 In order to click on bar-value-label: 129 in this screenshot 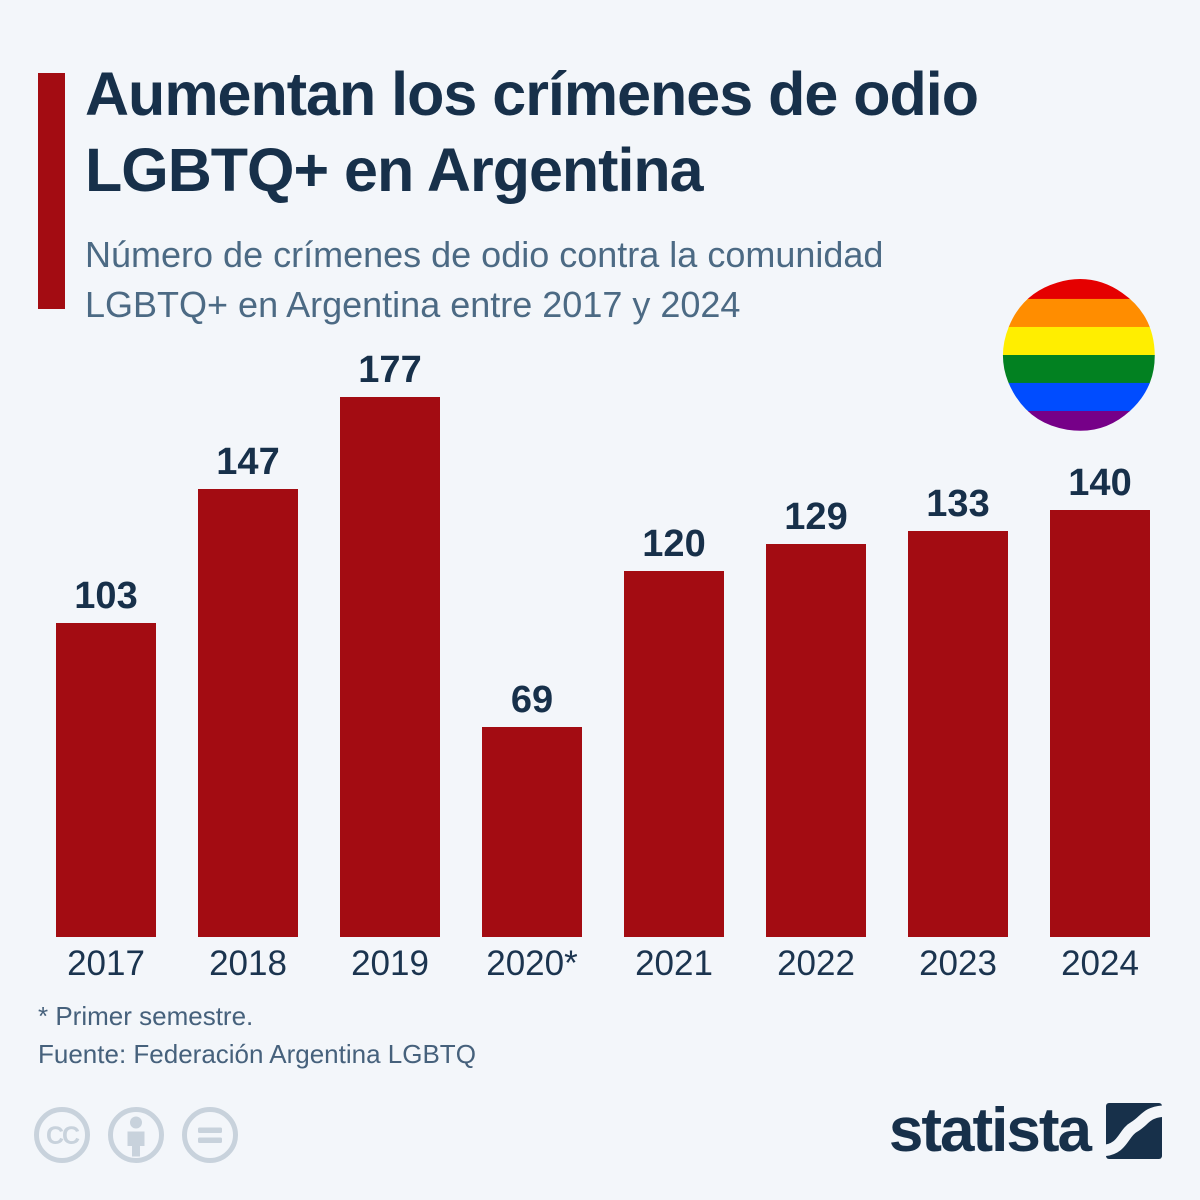, I will do `click(816, 517)`.